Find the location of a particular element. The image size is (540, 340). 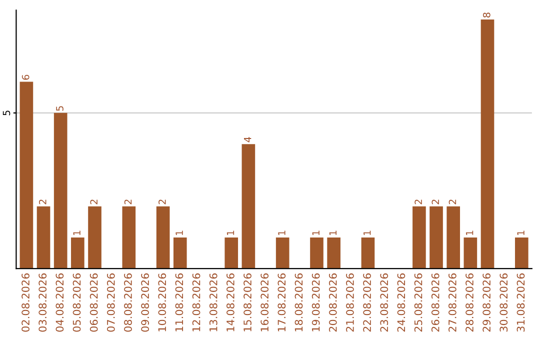

x-tick-label: 28.08.2026 is located at coordinates (470, 302).